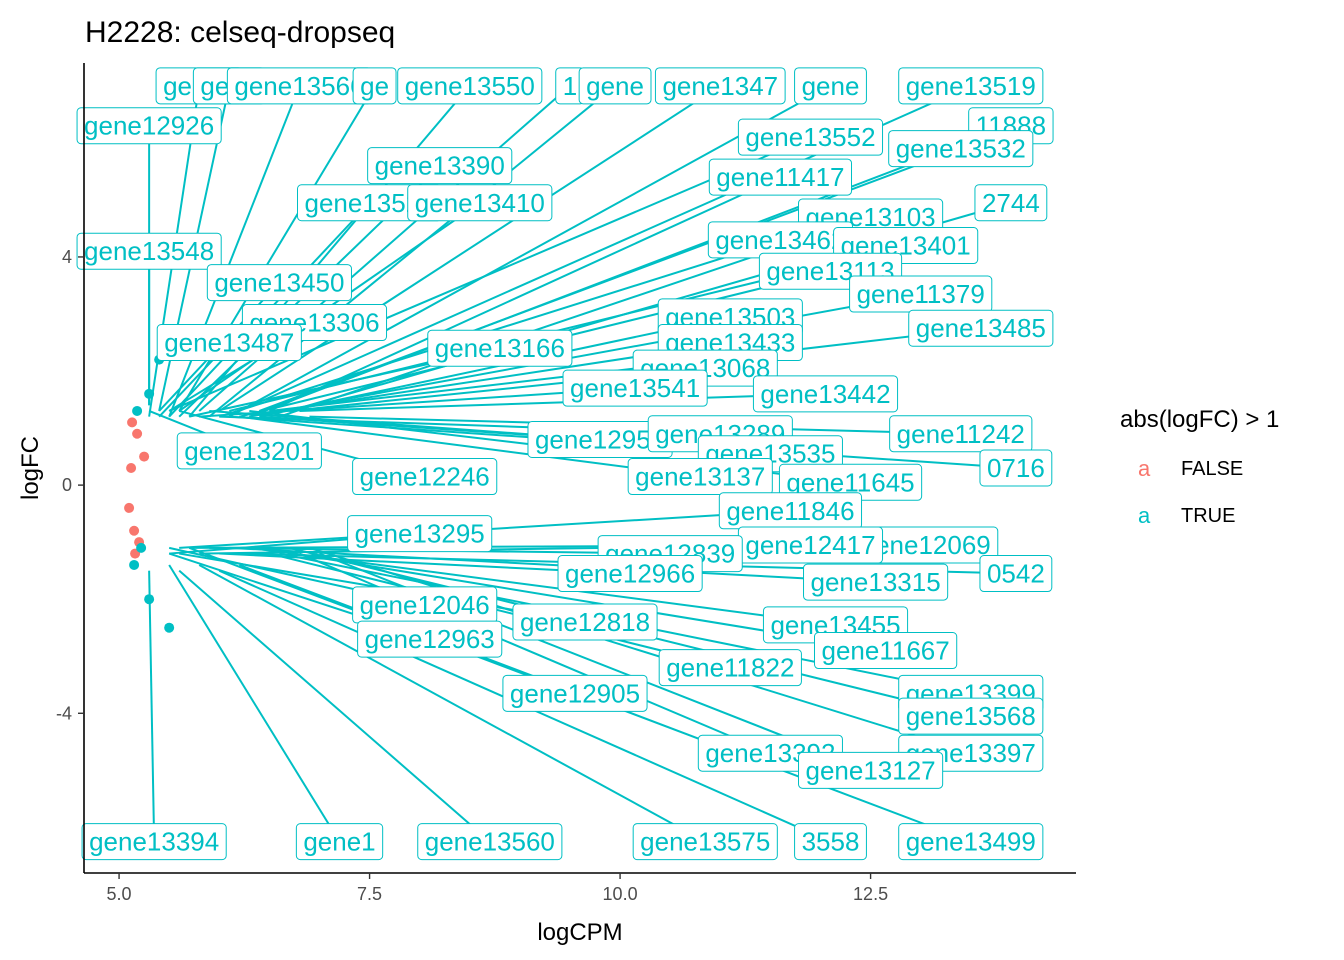 The image size is (1344, 960). I want to click on gene-label-text: gene13550, so click(470, 86).